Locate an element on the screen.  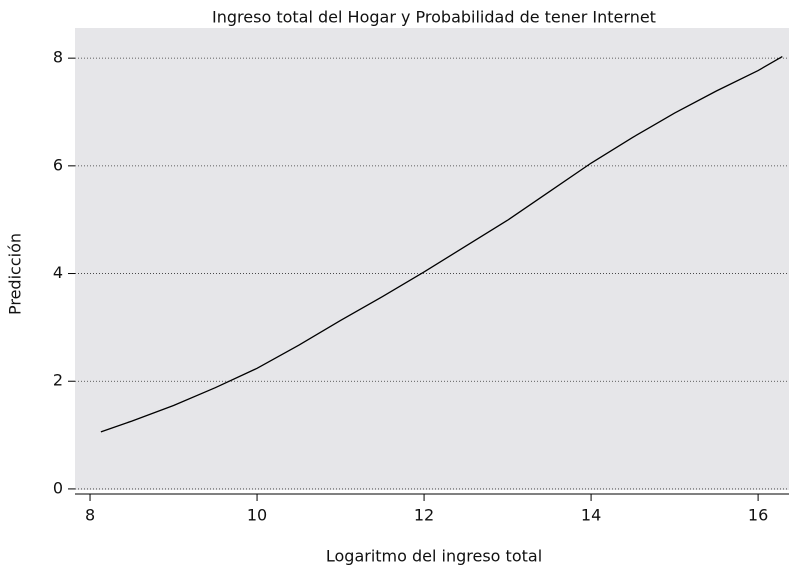
y-tick-label: 4 is located at coordinates (58, 272).